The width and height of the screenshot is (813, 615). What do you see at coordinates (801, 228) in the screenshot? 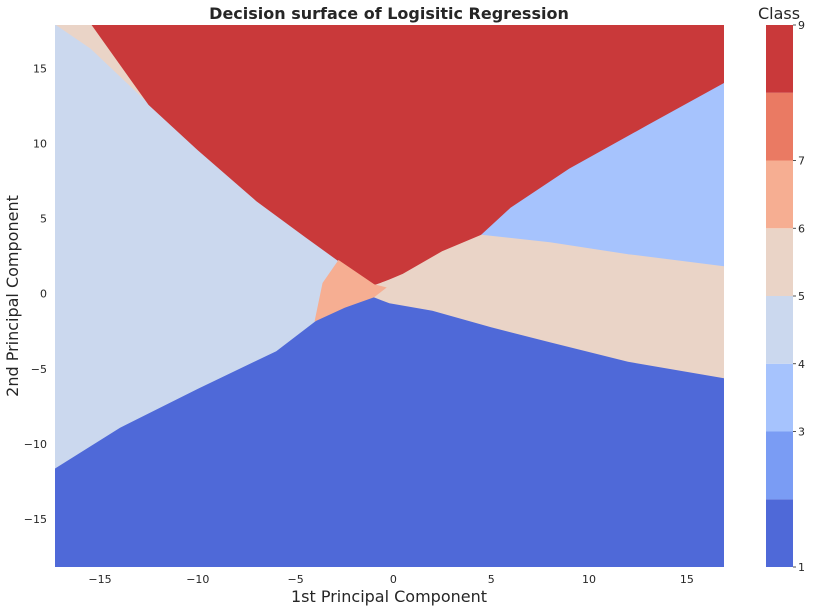
I see `colorbar-tick-label: 6` at bounding box center [801, 228].